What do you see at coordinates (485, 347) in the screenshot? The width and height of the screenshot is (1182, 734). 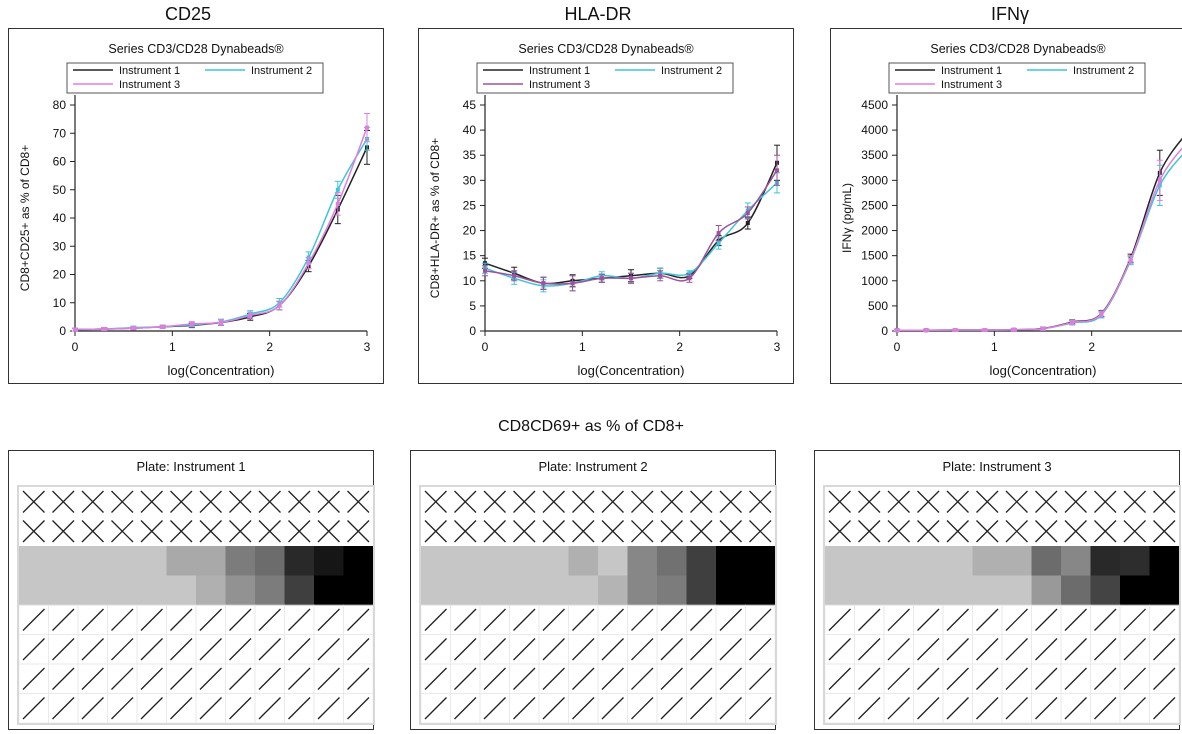 I see `x-tick-label: 0` at bounding box center [485, 347].